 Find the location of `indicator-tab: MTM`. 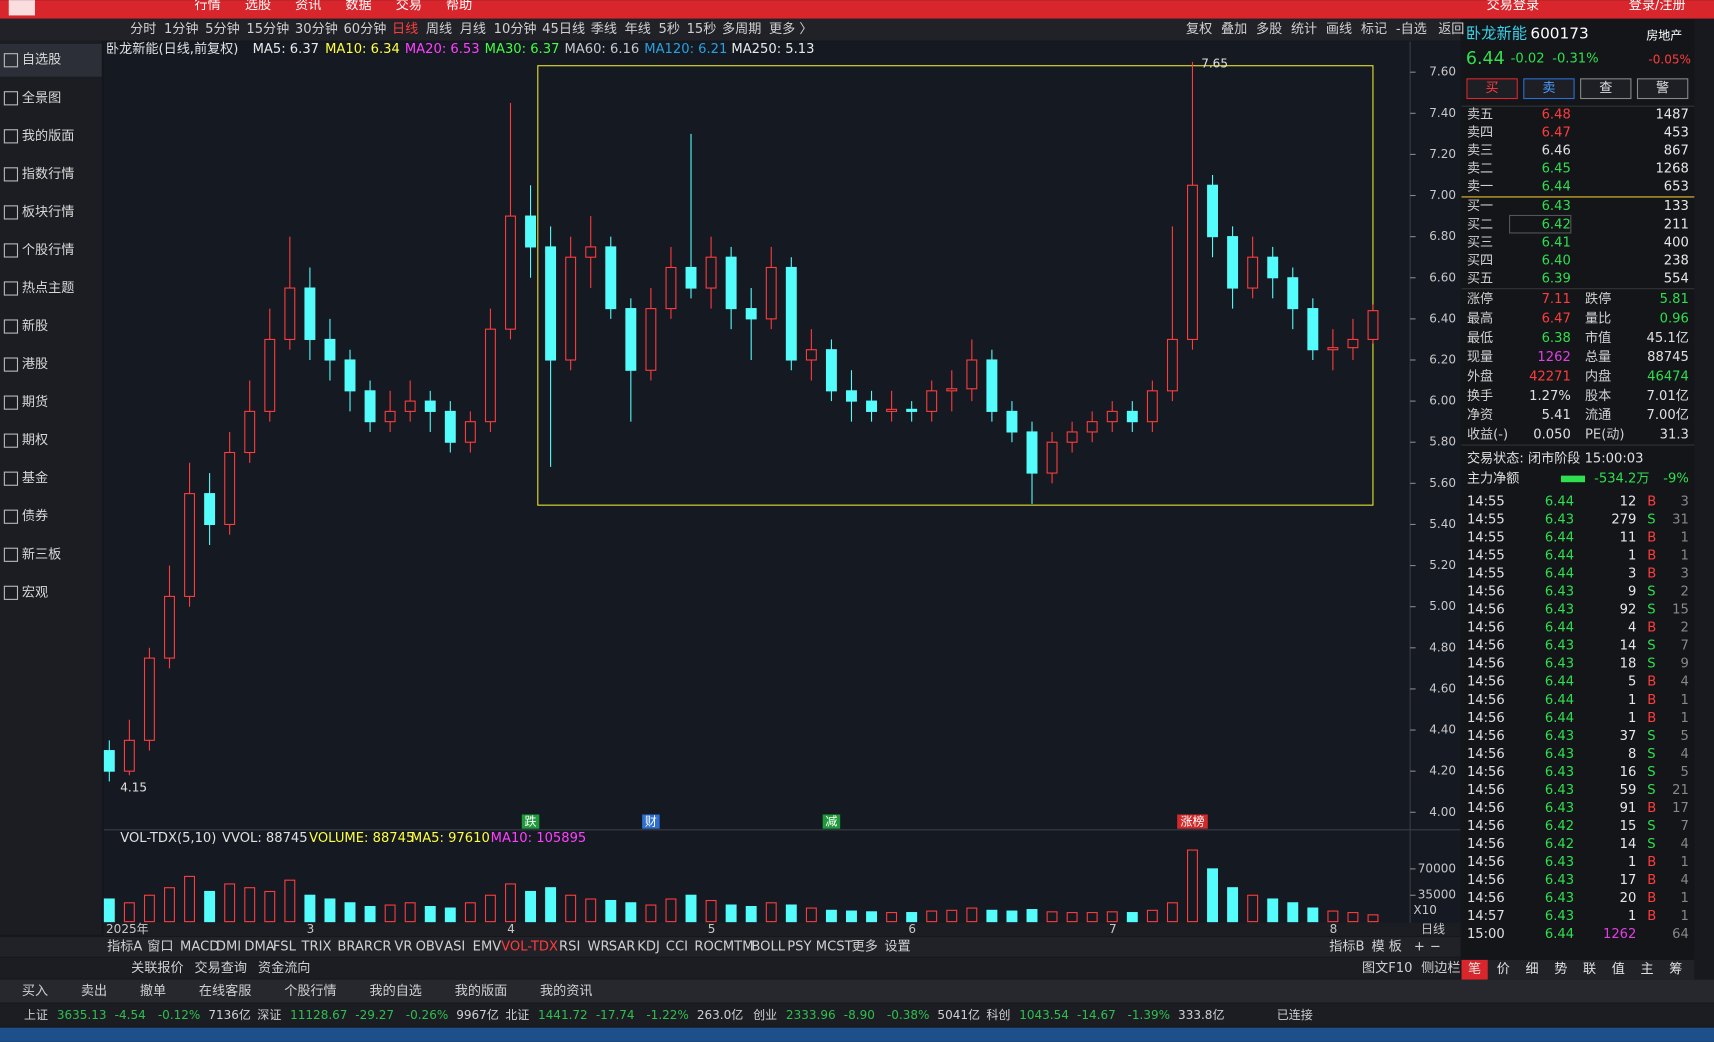

indicator-tab: MTM is located at coordinates (738, 946).